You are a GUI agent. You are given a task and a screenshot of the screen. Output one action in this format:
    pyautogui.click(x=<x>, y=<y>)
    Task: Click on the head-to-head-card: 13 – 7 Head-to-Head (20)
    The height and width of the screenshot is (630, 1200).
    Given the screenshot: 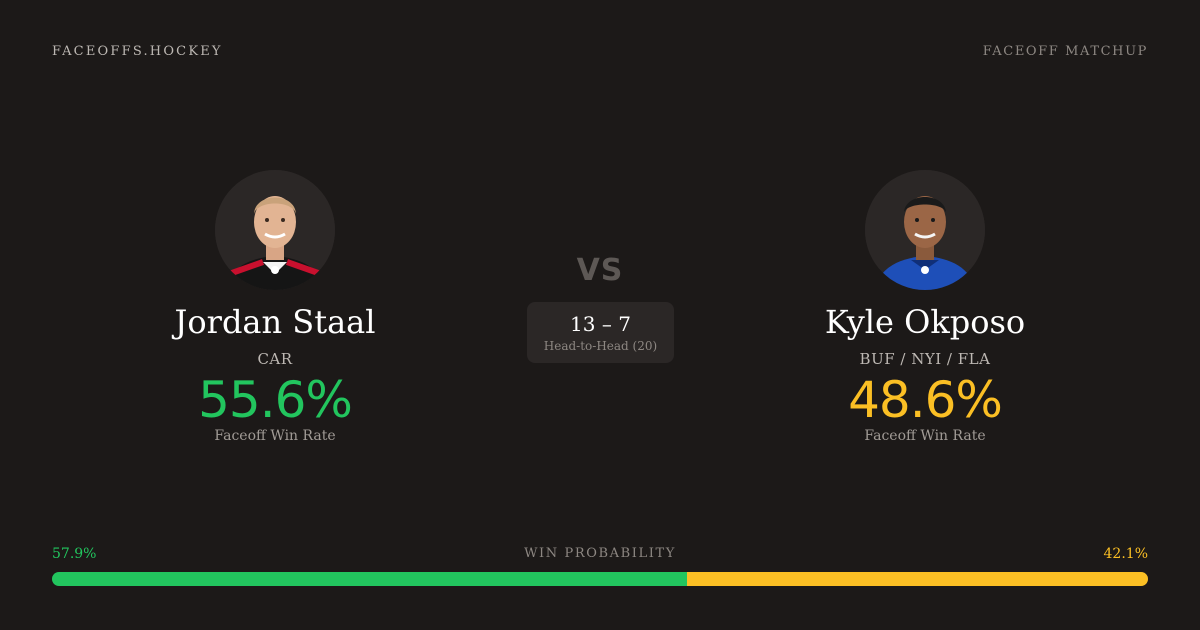 What is the action you would take?
    pyautogui.click(x=600, y=332)
    